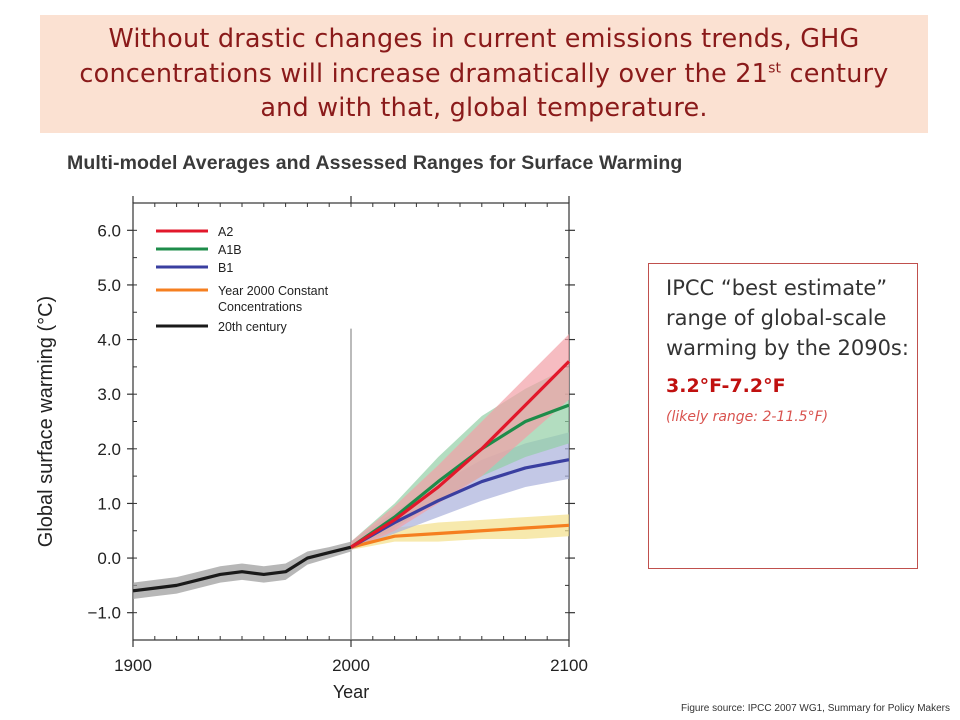 The image size is (960, 720). Describe the element at coordinates (133, 665) in the screenshot. I see `x-tick-label: 1900` at that location.